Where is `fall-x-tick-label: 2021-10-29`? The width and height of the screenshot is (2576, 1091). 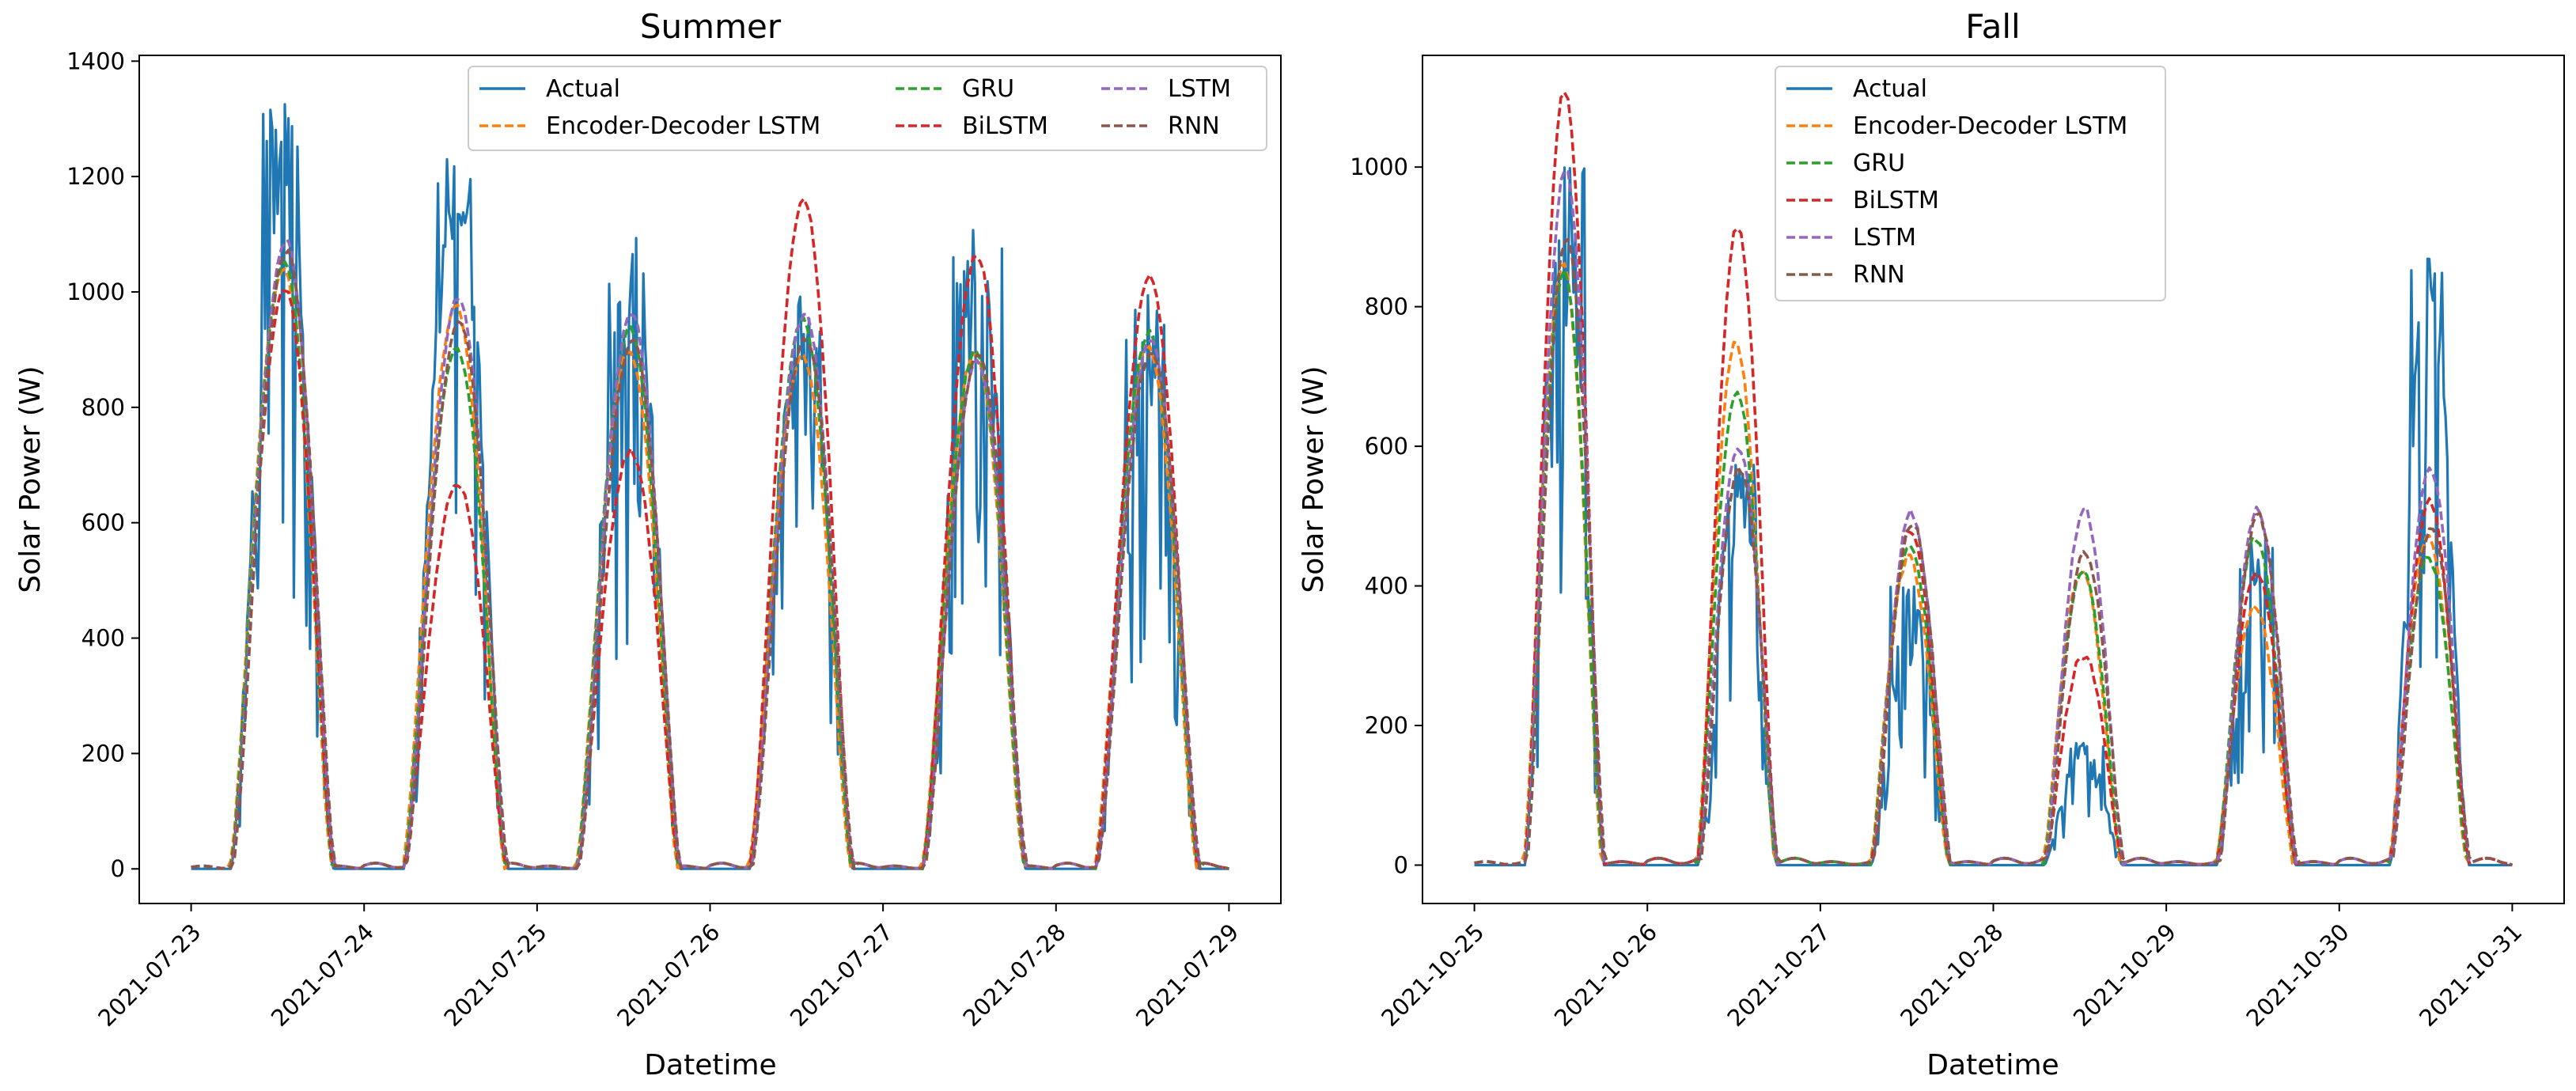
fall-x-tick-label: 2021-10-29 is located at coordinates (2124, 975).